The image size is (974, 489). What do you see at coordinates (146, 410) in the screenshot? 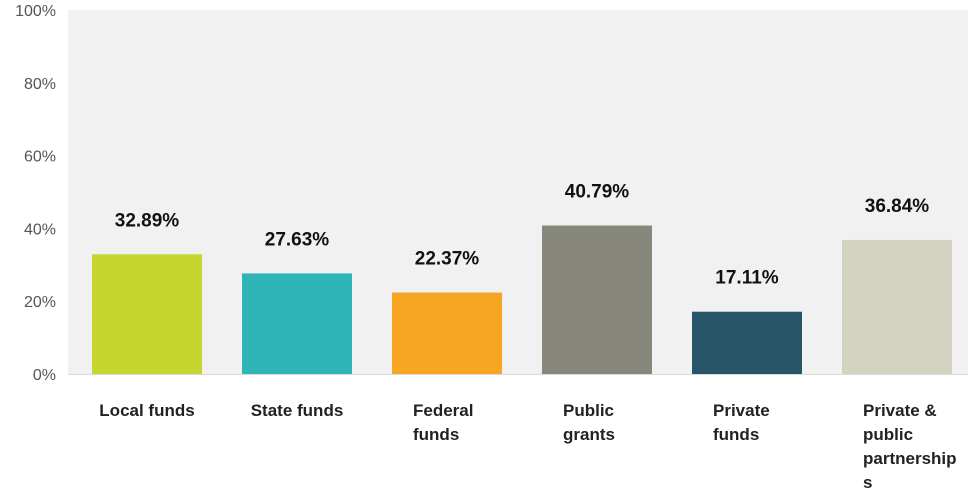
I see `x-tick-label: Local funds` at bounding box center [146, 410].